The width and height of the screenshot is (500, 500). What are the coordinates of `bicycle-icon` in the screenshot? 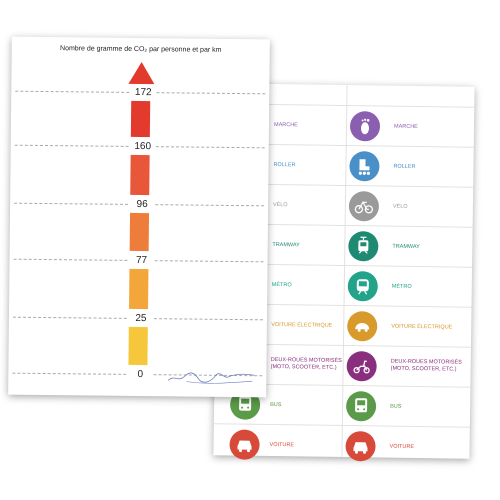 It's located at (364, 206).